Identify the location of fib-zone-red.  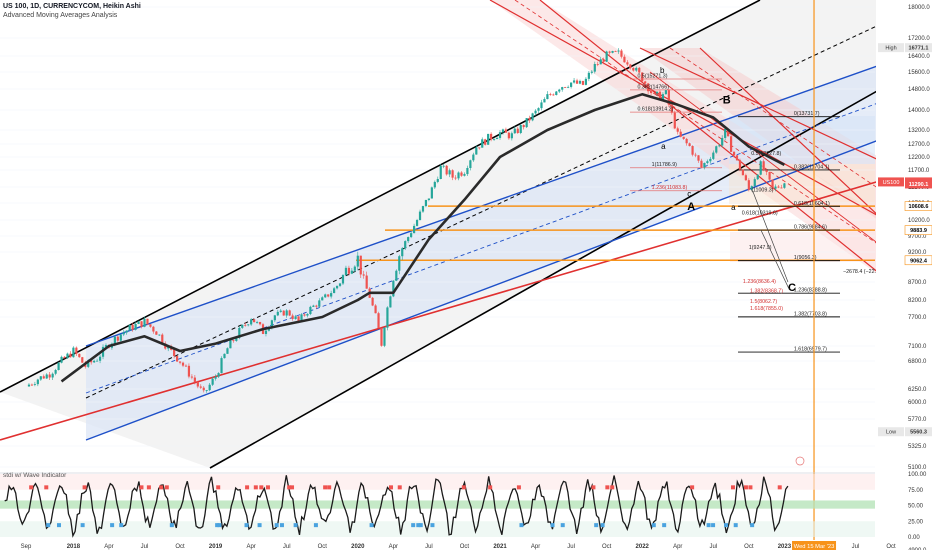
(802, 247).